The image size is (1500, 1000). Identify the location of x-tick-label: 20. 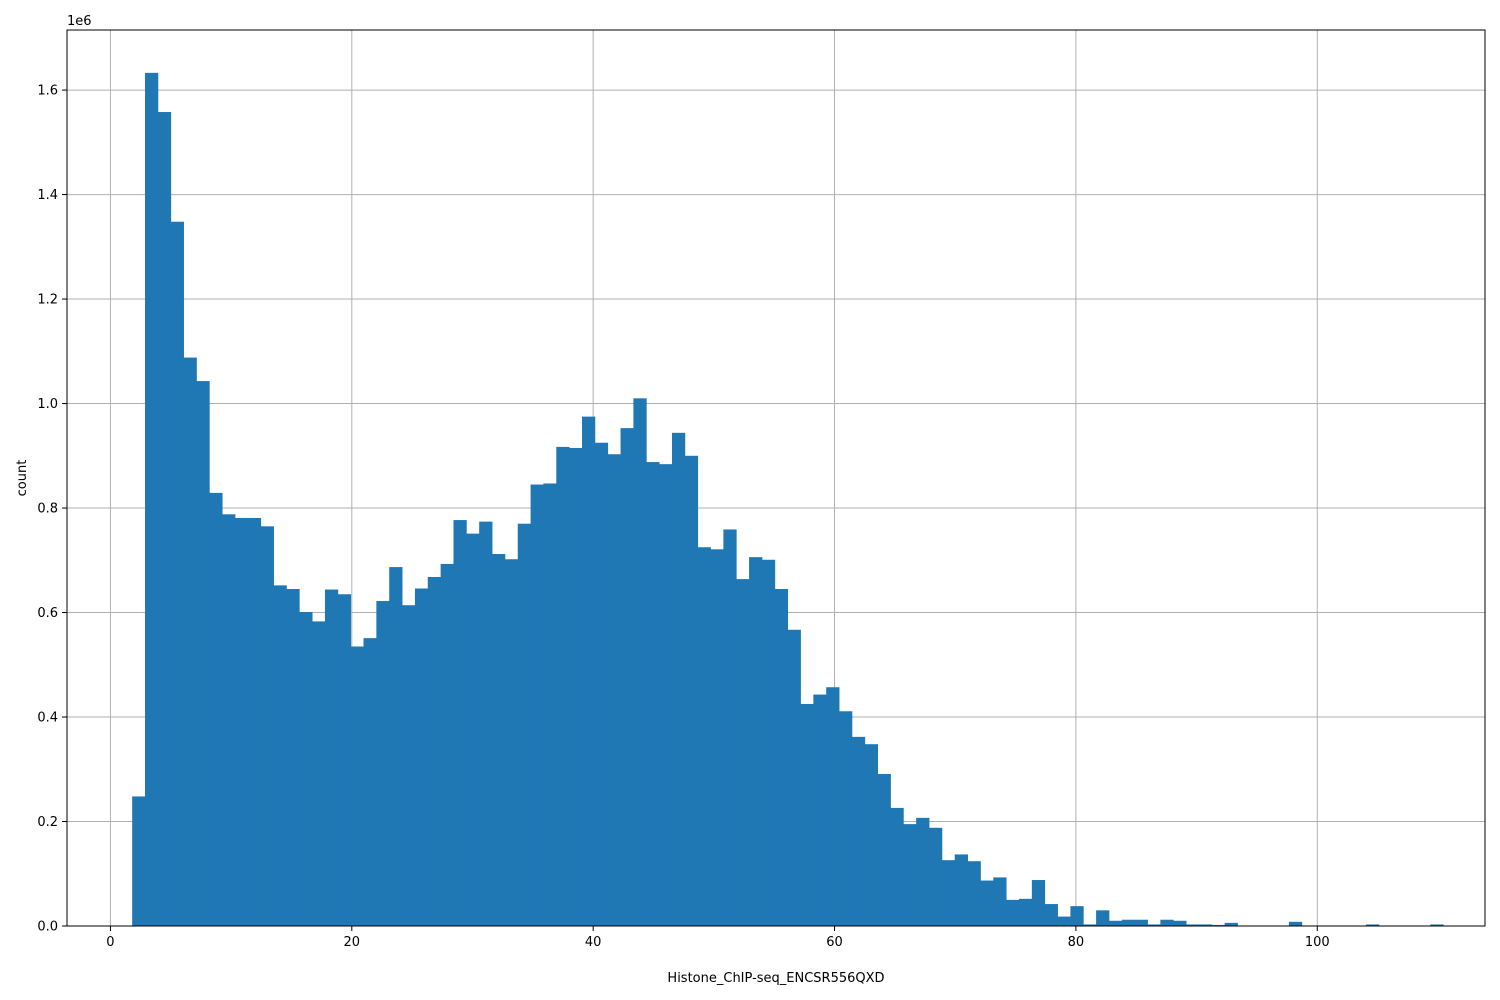
(352, 942).